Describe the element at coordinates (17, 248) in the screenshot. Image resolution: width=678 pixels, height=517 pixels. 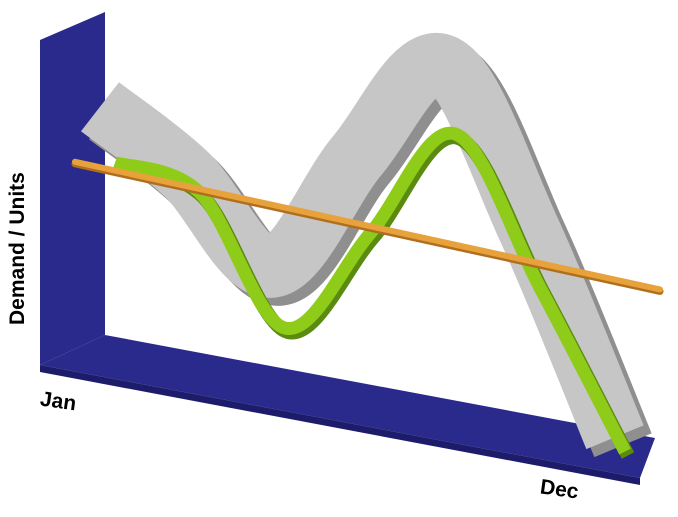
I see `y-axis-label: Demand / Units` at that location.